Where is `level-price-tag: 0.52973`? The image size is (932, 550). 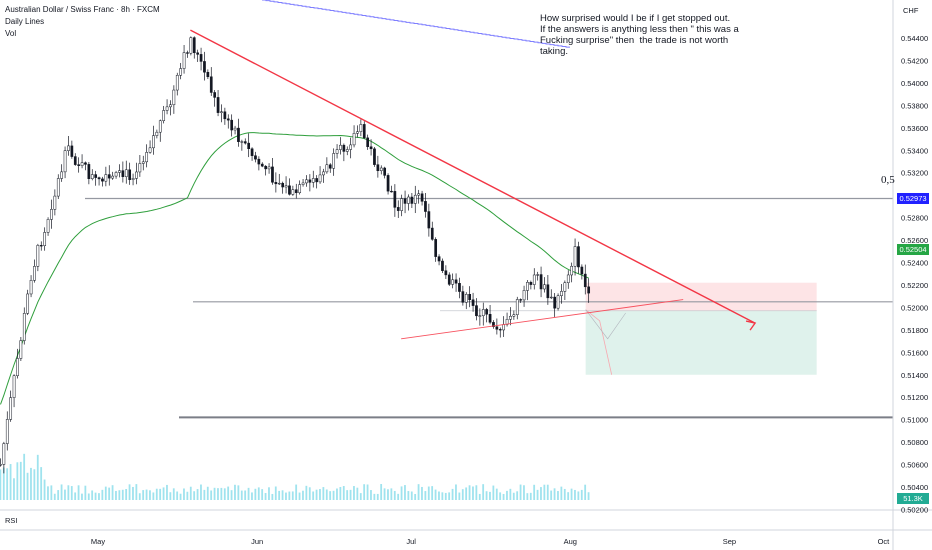 level-price-tag: 0.52973 is located at coordinates (913, 198).